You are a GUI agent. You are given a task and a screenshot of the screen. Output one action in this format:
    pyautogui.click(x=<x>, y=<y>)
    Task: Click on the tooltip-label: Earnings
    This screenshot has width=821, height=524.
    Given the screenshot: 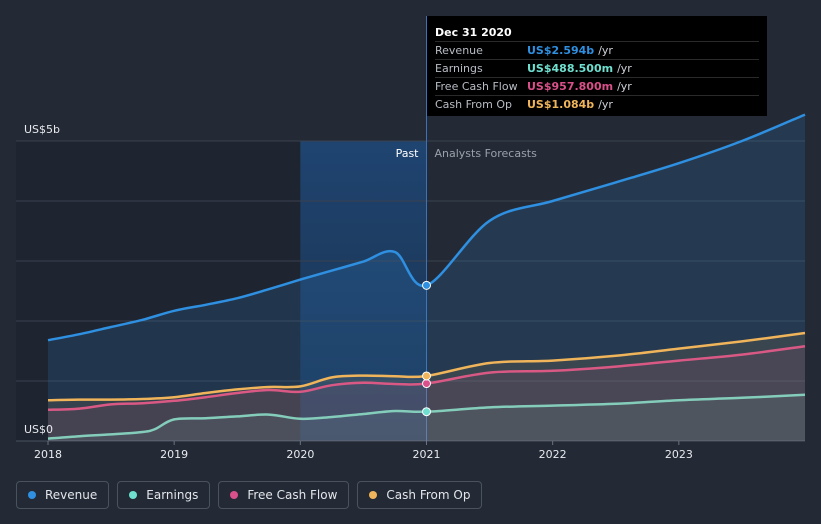 What is the action you would take?
    pyautogui.click(x=459, y=68)
    